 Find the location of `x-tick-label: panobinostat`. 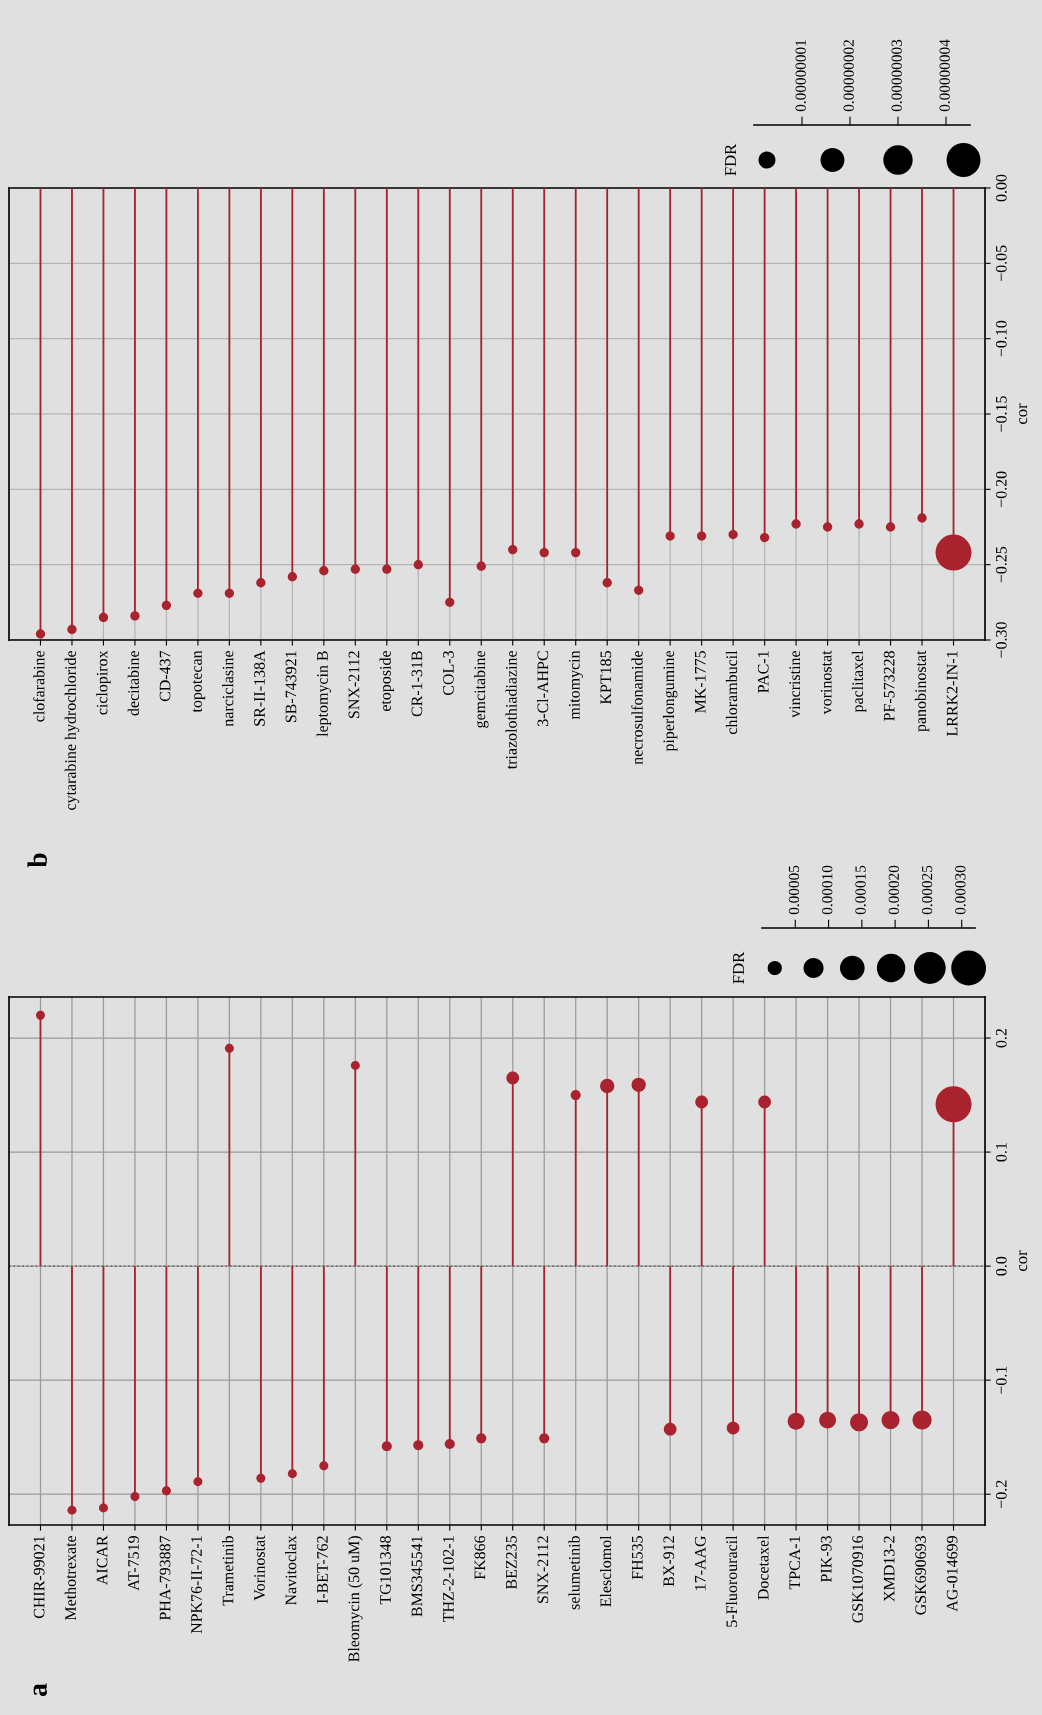

x-tick-label: panobinostat is located at coordinates (922, 691).